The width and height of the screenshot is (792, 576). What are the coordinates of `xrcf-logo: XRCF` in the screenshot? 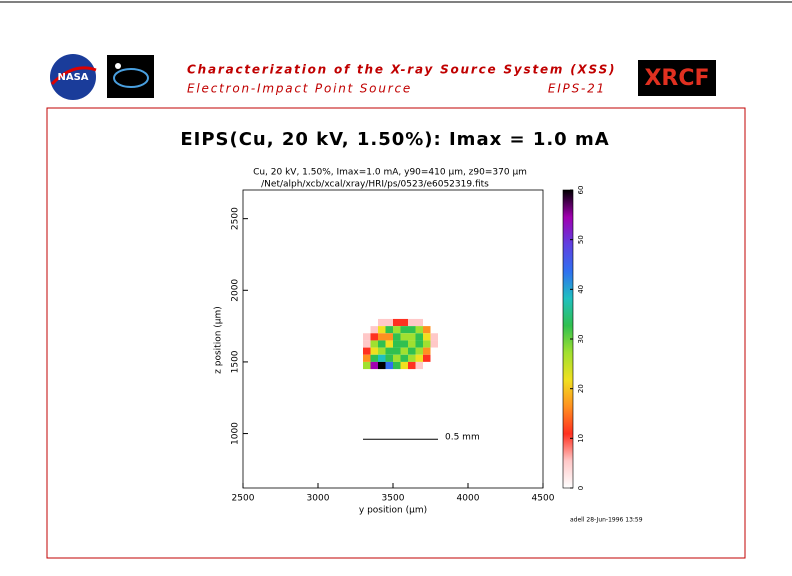 It's located at (677, 78).